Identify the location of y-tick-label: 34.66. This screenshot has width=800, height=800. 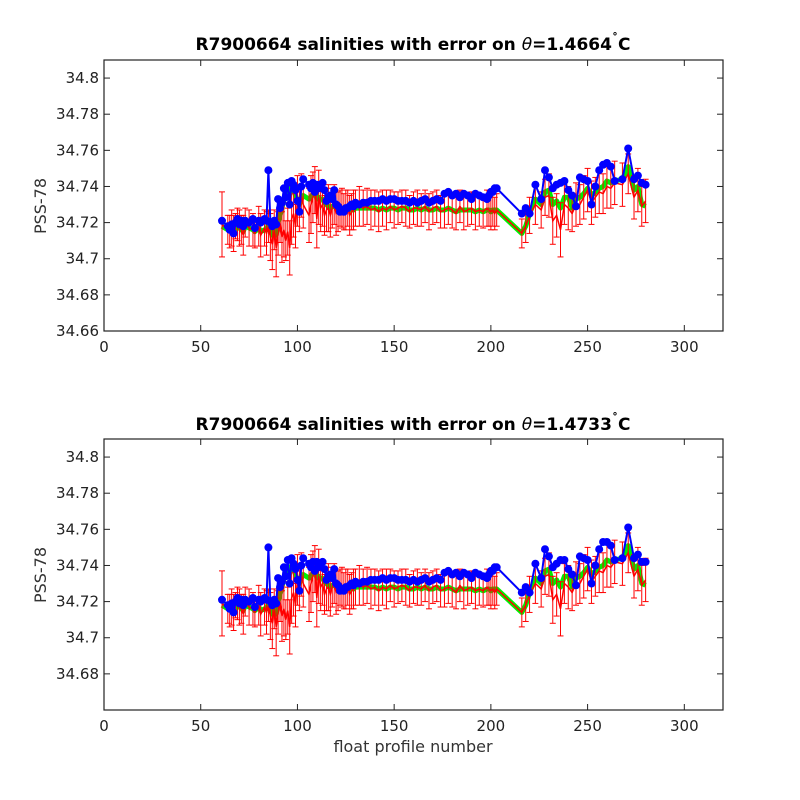
(77, 331).